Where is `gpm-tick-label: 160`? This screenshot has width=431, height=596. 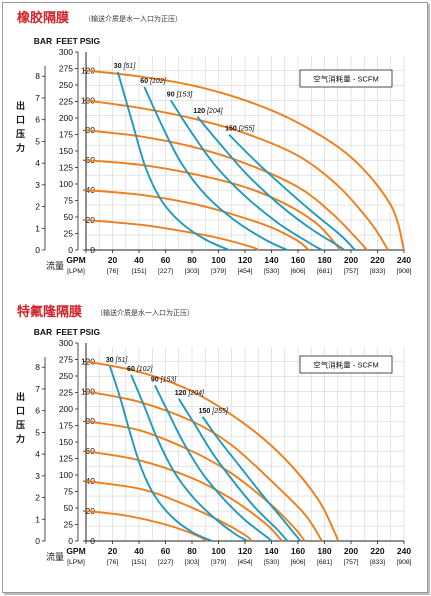 gpm-tick-label: 160 is located at coordinates (298, 551).